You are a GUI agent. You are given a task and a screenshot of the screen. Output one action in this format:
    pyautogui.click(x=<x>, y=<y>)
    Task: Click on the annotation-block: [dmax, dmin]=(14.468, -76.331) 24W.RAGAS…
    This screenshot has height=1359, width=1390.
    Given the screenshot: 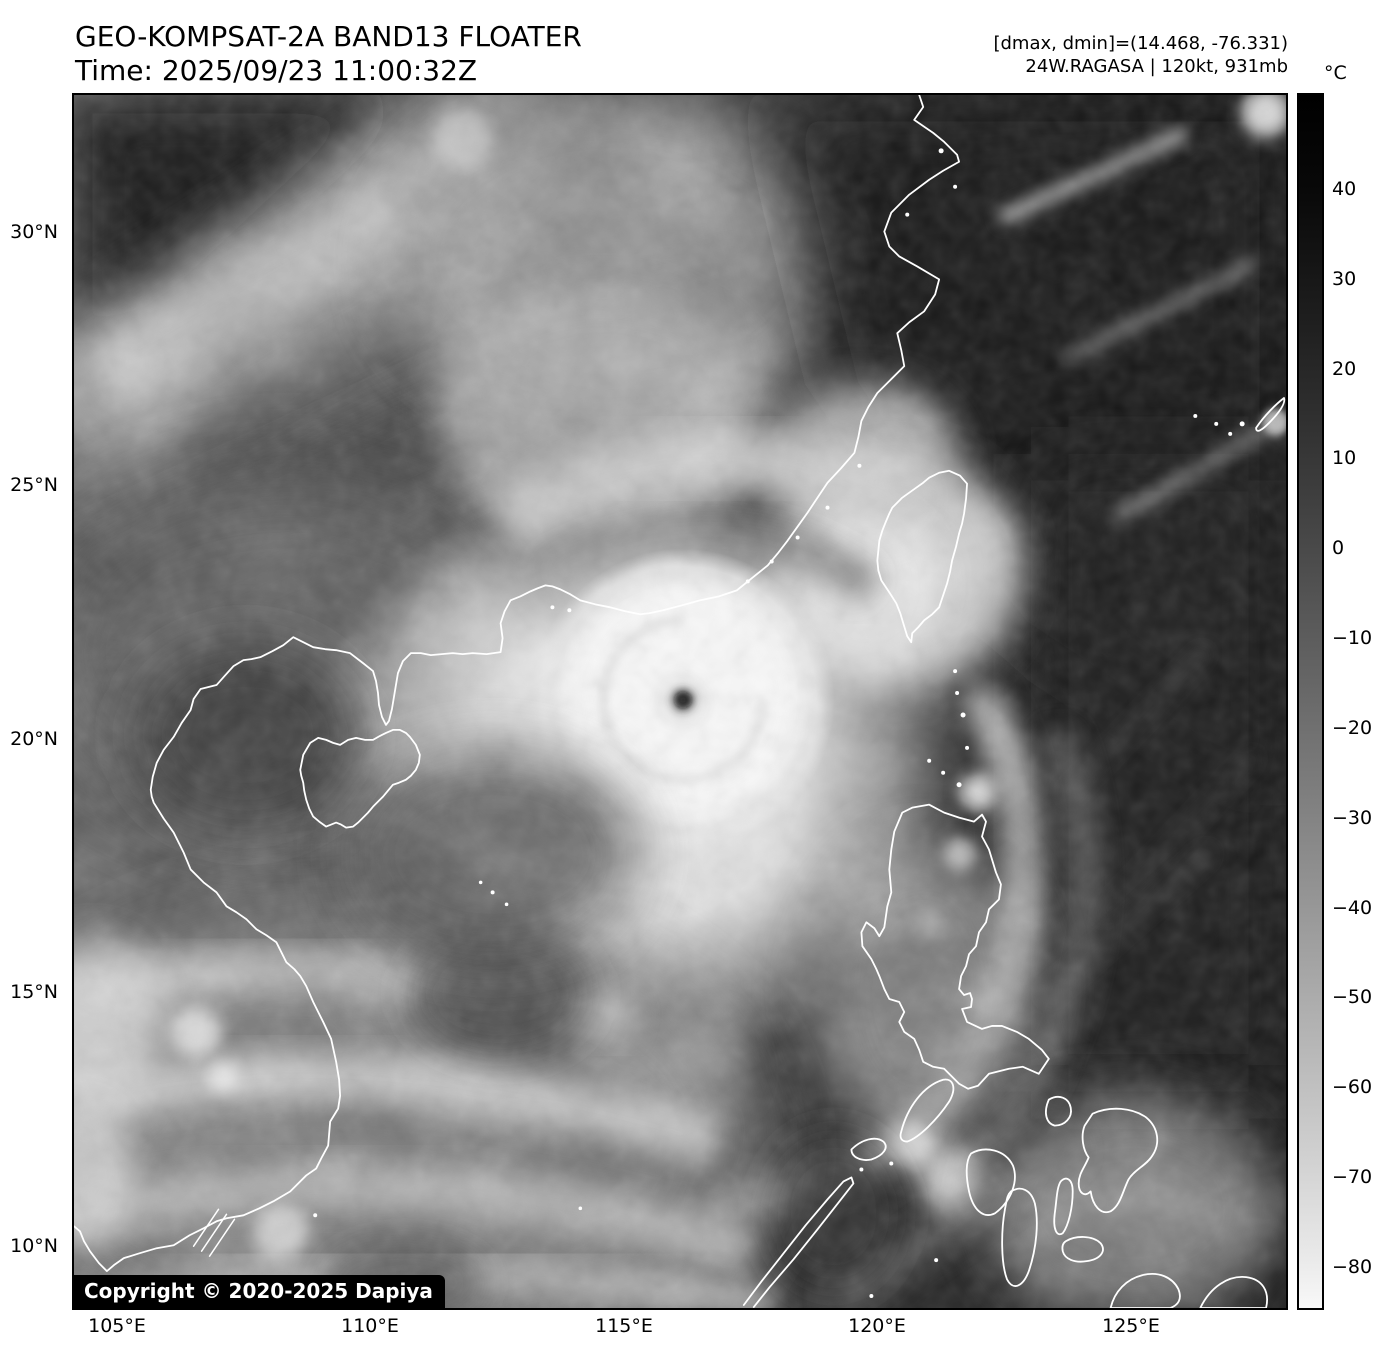 What is the action you would take?
    pyautogui.click(x=1140, y=55)
    